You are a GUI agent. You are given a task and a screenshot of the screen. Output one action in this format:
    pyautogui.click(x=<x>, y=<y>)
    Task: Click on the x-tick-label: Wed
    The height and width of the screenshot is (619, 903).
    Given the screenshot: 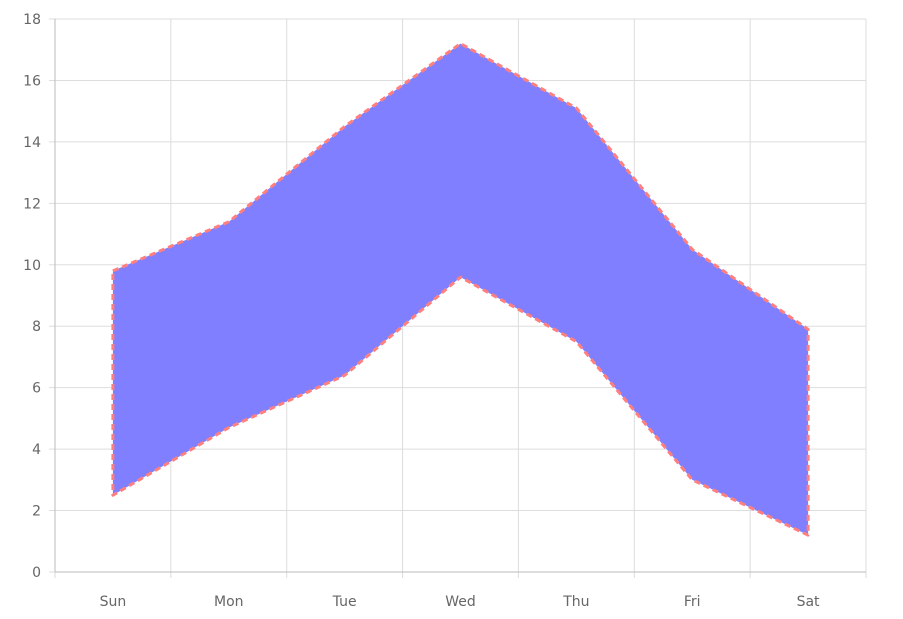 What is the action you would take?
    pyautogui.click(x=460, y=602)
    